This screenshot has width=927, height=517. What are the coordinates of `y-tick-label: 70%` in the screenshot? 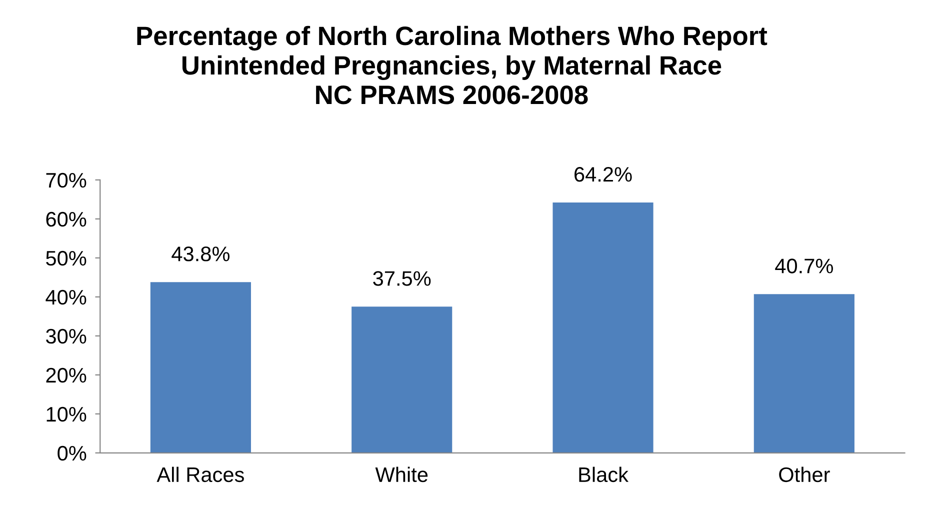 It's located at (66, 180).